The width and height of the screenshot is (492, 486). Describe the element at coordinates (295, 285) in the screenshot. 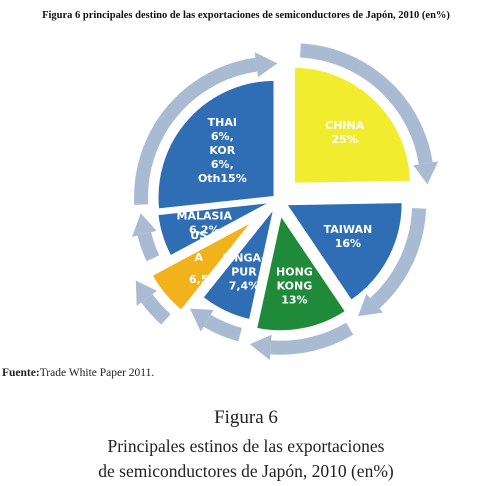

I see `pie-slice-label: KONG` at that location.